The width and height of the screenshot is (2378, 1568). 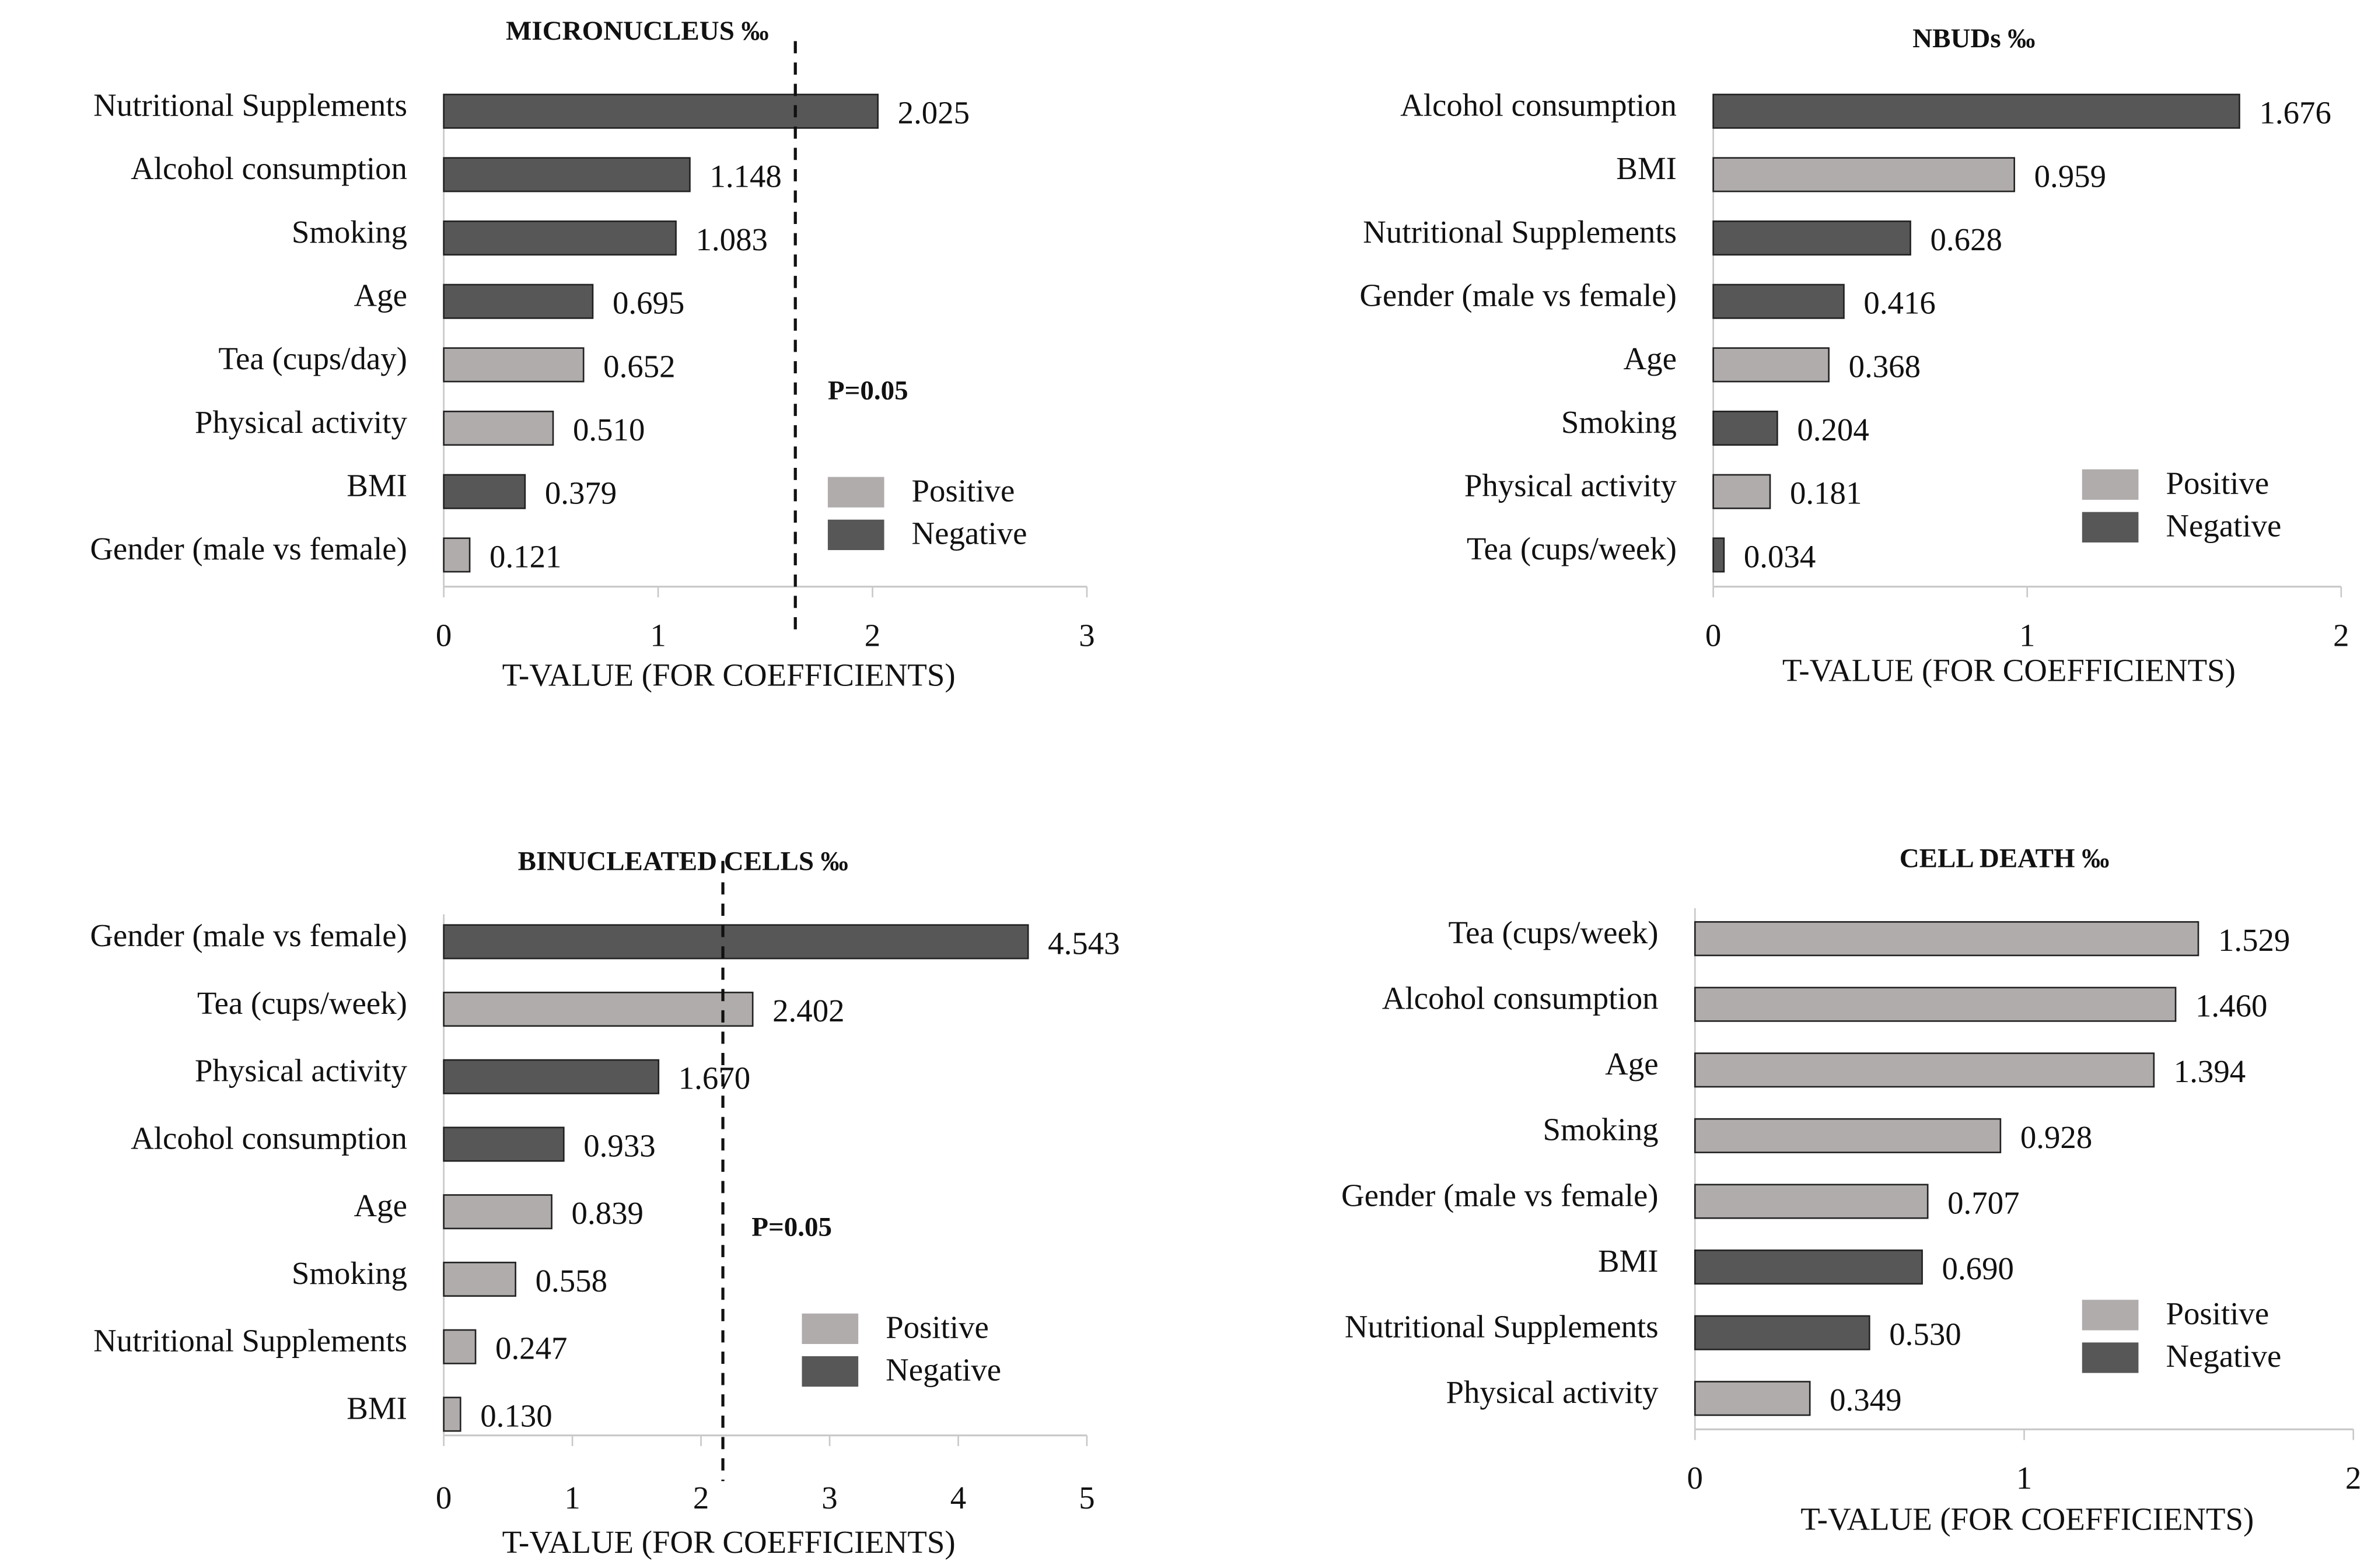 What do you see at coordinates (791, 1227) in the screenshot?
I see `threshold-label: P=0.05` at bounding box center [791, 1227].